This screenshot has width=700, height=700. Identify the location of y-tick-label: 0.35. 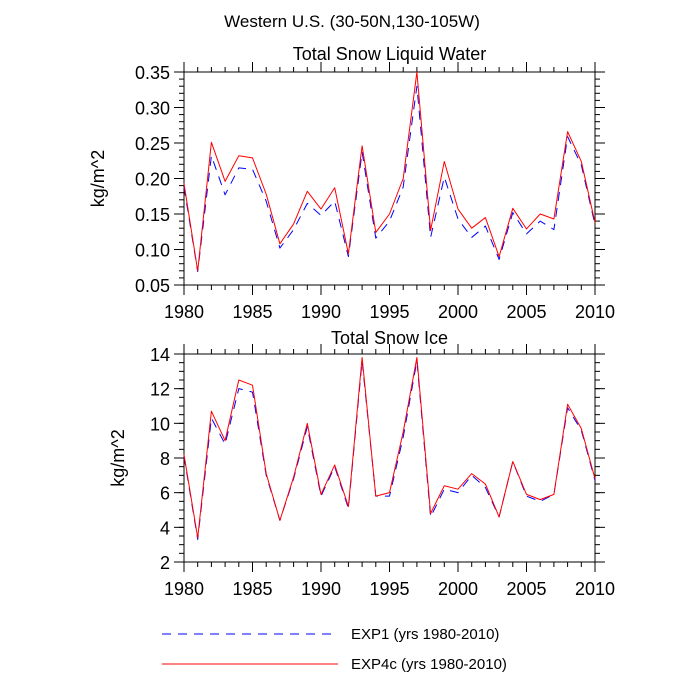
(152, 73).